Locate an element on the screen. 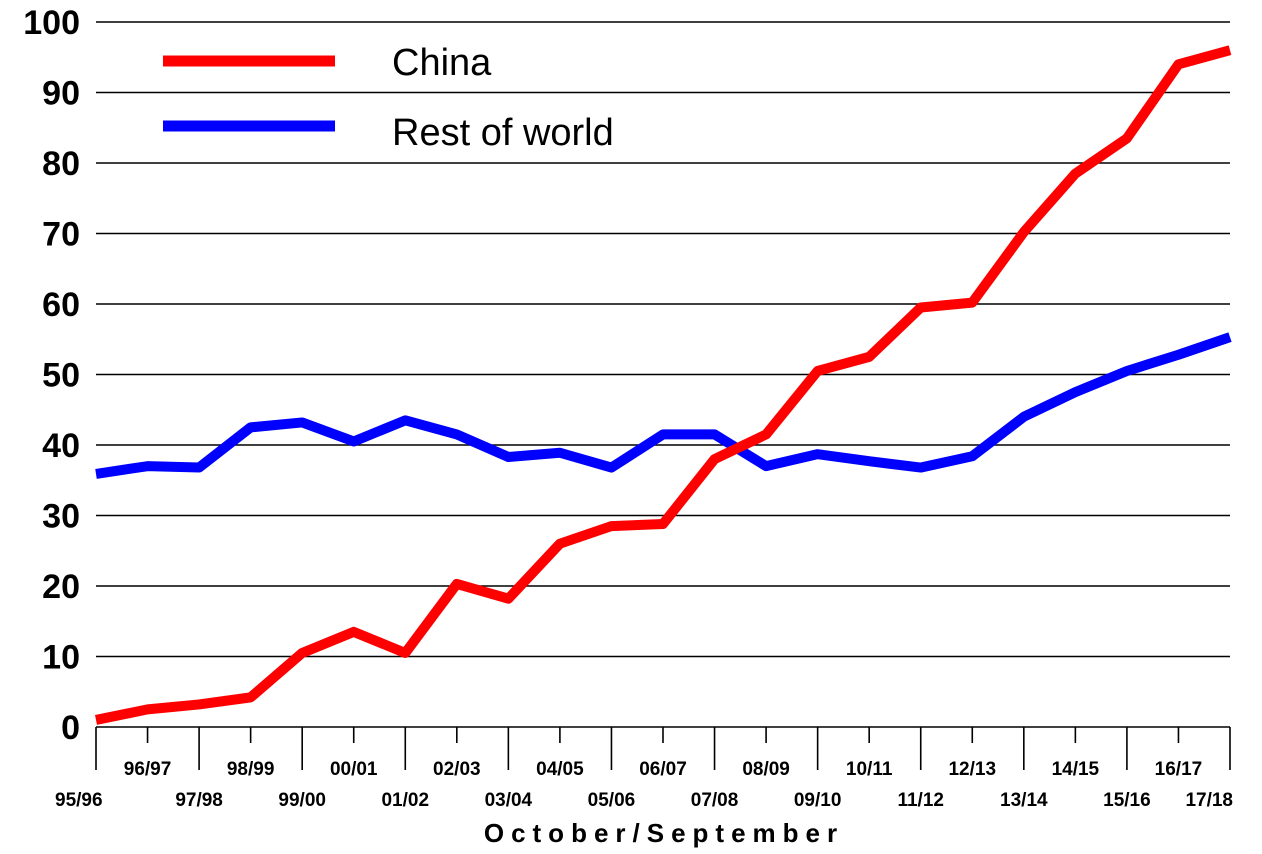 The image size is (1262, 854). x-tick-label: 15/16 is located at coordinates (1127, 800).